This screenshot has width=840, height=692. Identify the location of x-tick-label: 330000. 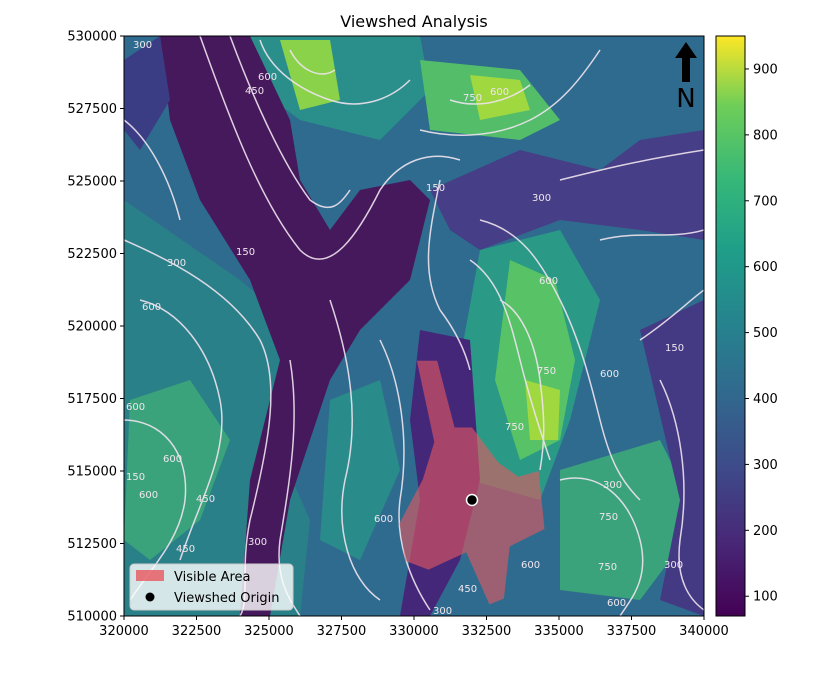
(414, 631).